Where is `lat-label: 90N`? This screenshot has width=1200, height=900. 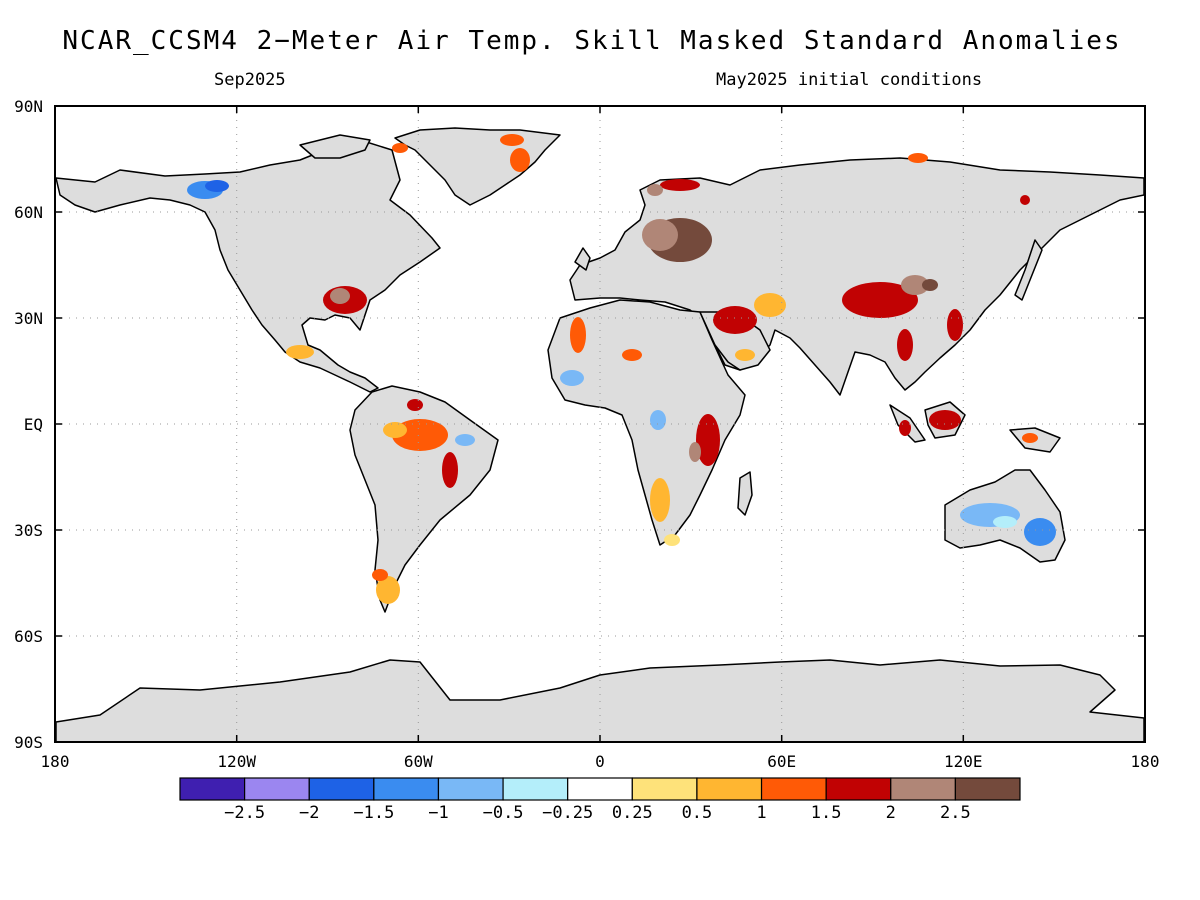 lat-label: 90N is located at coordinates (28, 106).